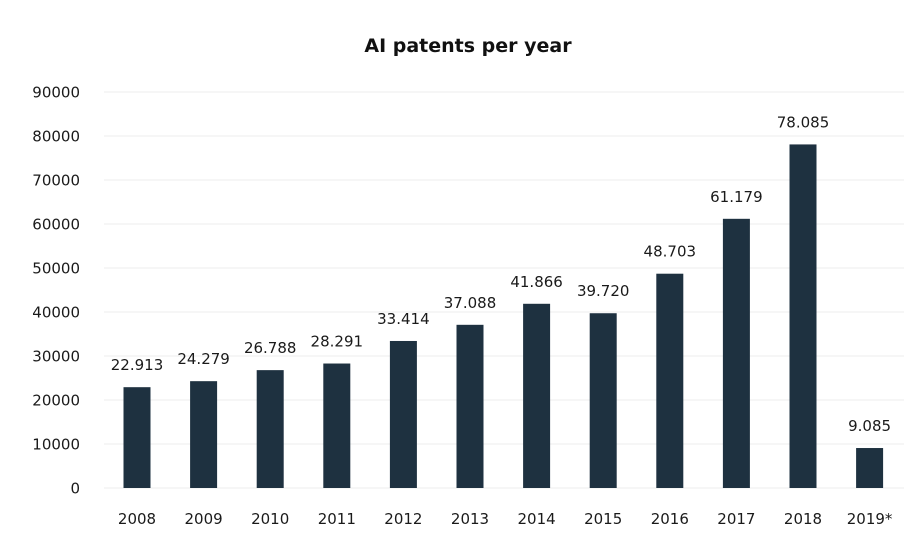 This screenshot has width=918, height=550. I want to click on data-label: 78.085, so click(803, 122).